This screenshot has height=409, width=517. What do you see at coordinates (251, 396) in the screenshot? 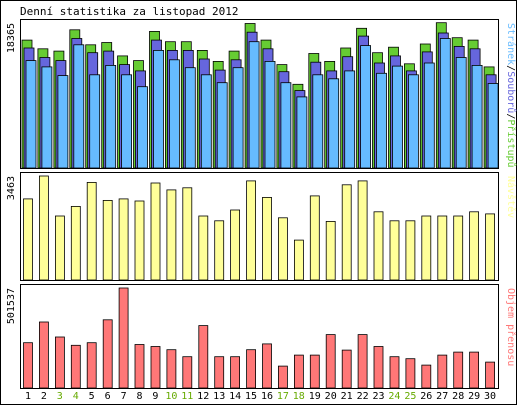
I see `x-tick-label: 15` at bounding box center [251, 396].